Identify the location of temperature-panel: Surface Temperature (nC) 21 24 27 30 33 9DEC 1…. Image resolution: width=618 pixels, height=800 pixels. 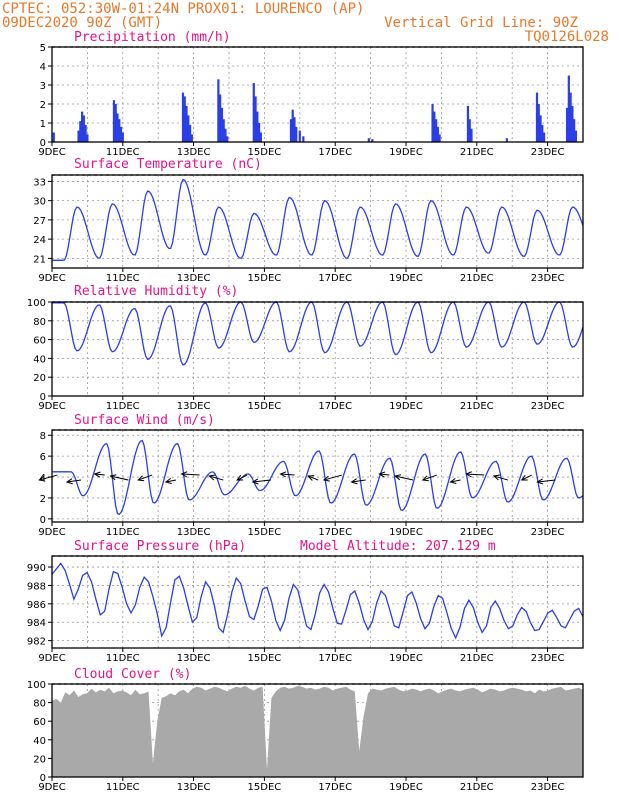
(308, 220).